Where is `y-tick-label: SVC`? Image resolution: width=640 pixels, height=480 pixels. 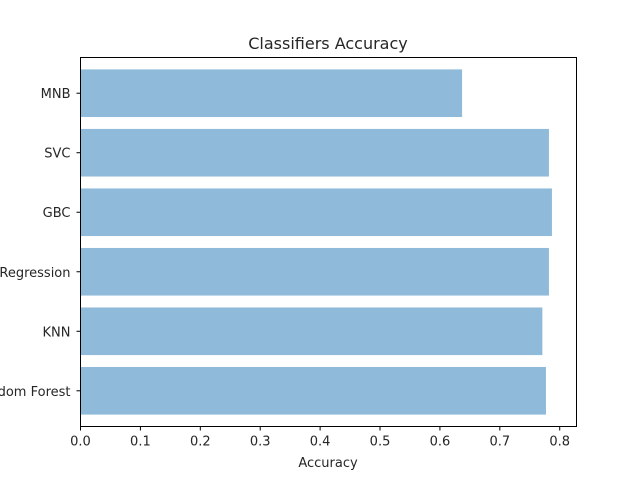 y-tick-label: SVC is located at coordinates (57, 154).